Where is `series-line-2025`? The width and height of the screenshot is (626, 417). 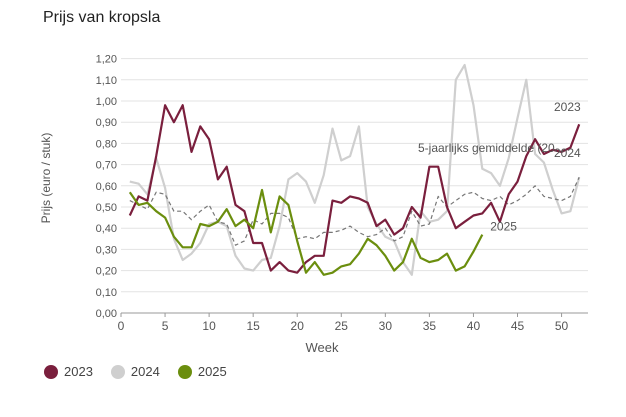 series-line-2025 is located at coordinates (306, 232).